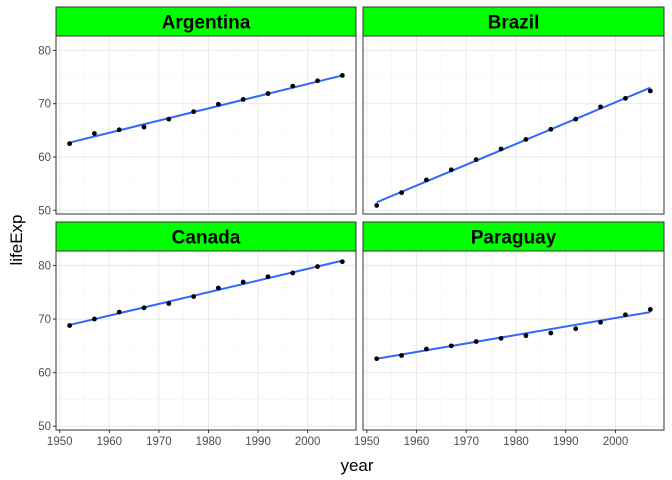  I want to click on facet-strip-label: Brazil, so click(514, 23).